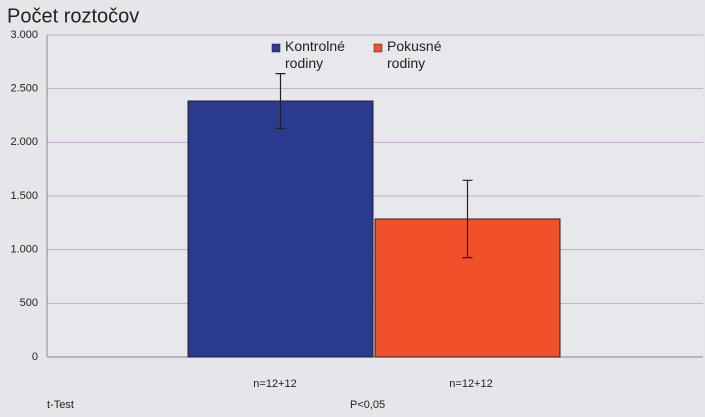 This screenshot has width=705, height=417. What do you see at coordinates (29, 303) in the screenshot?
I see `y-tick-label: 500` at bounding box center [29, 303].